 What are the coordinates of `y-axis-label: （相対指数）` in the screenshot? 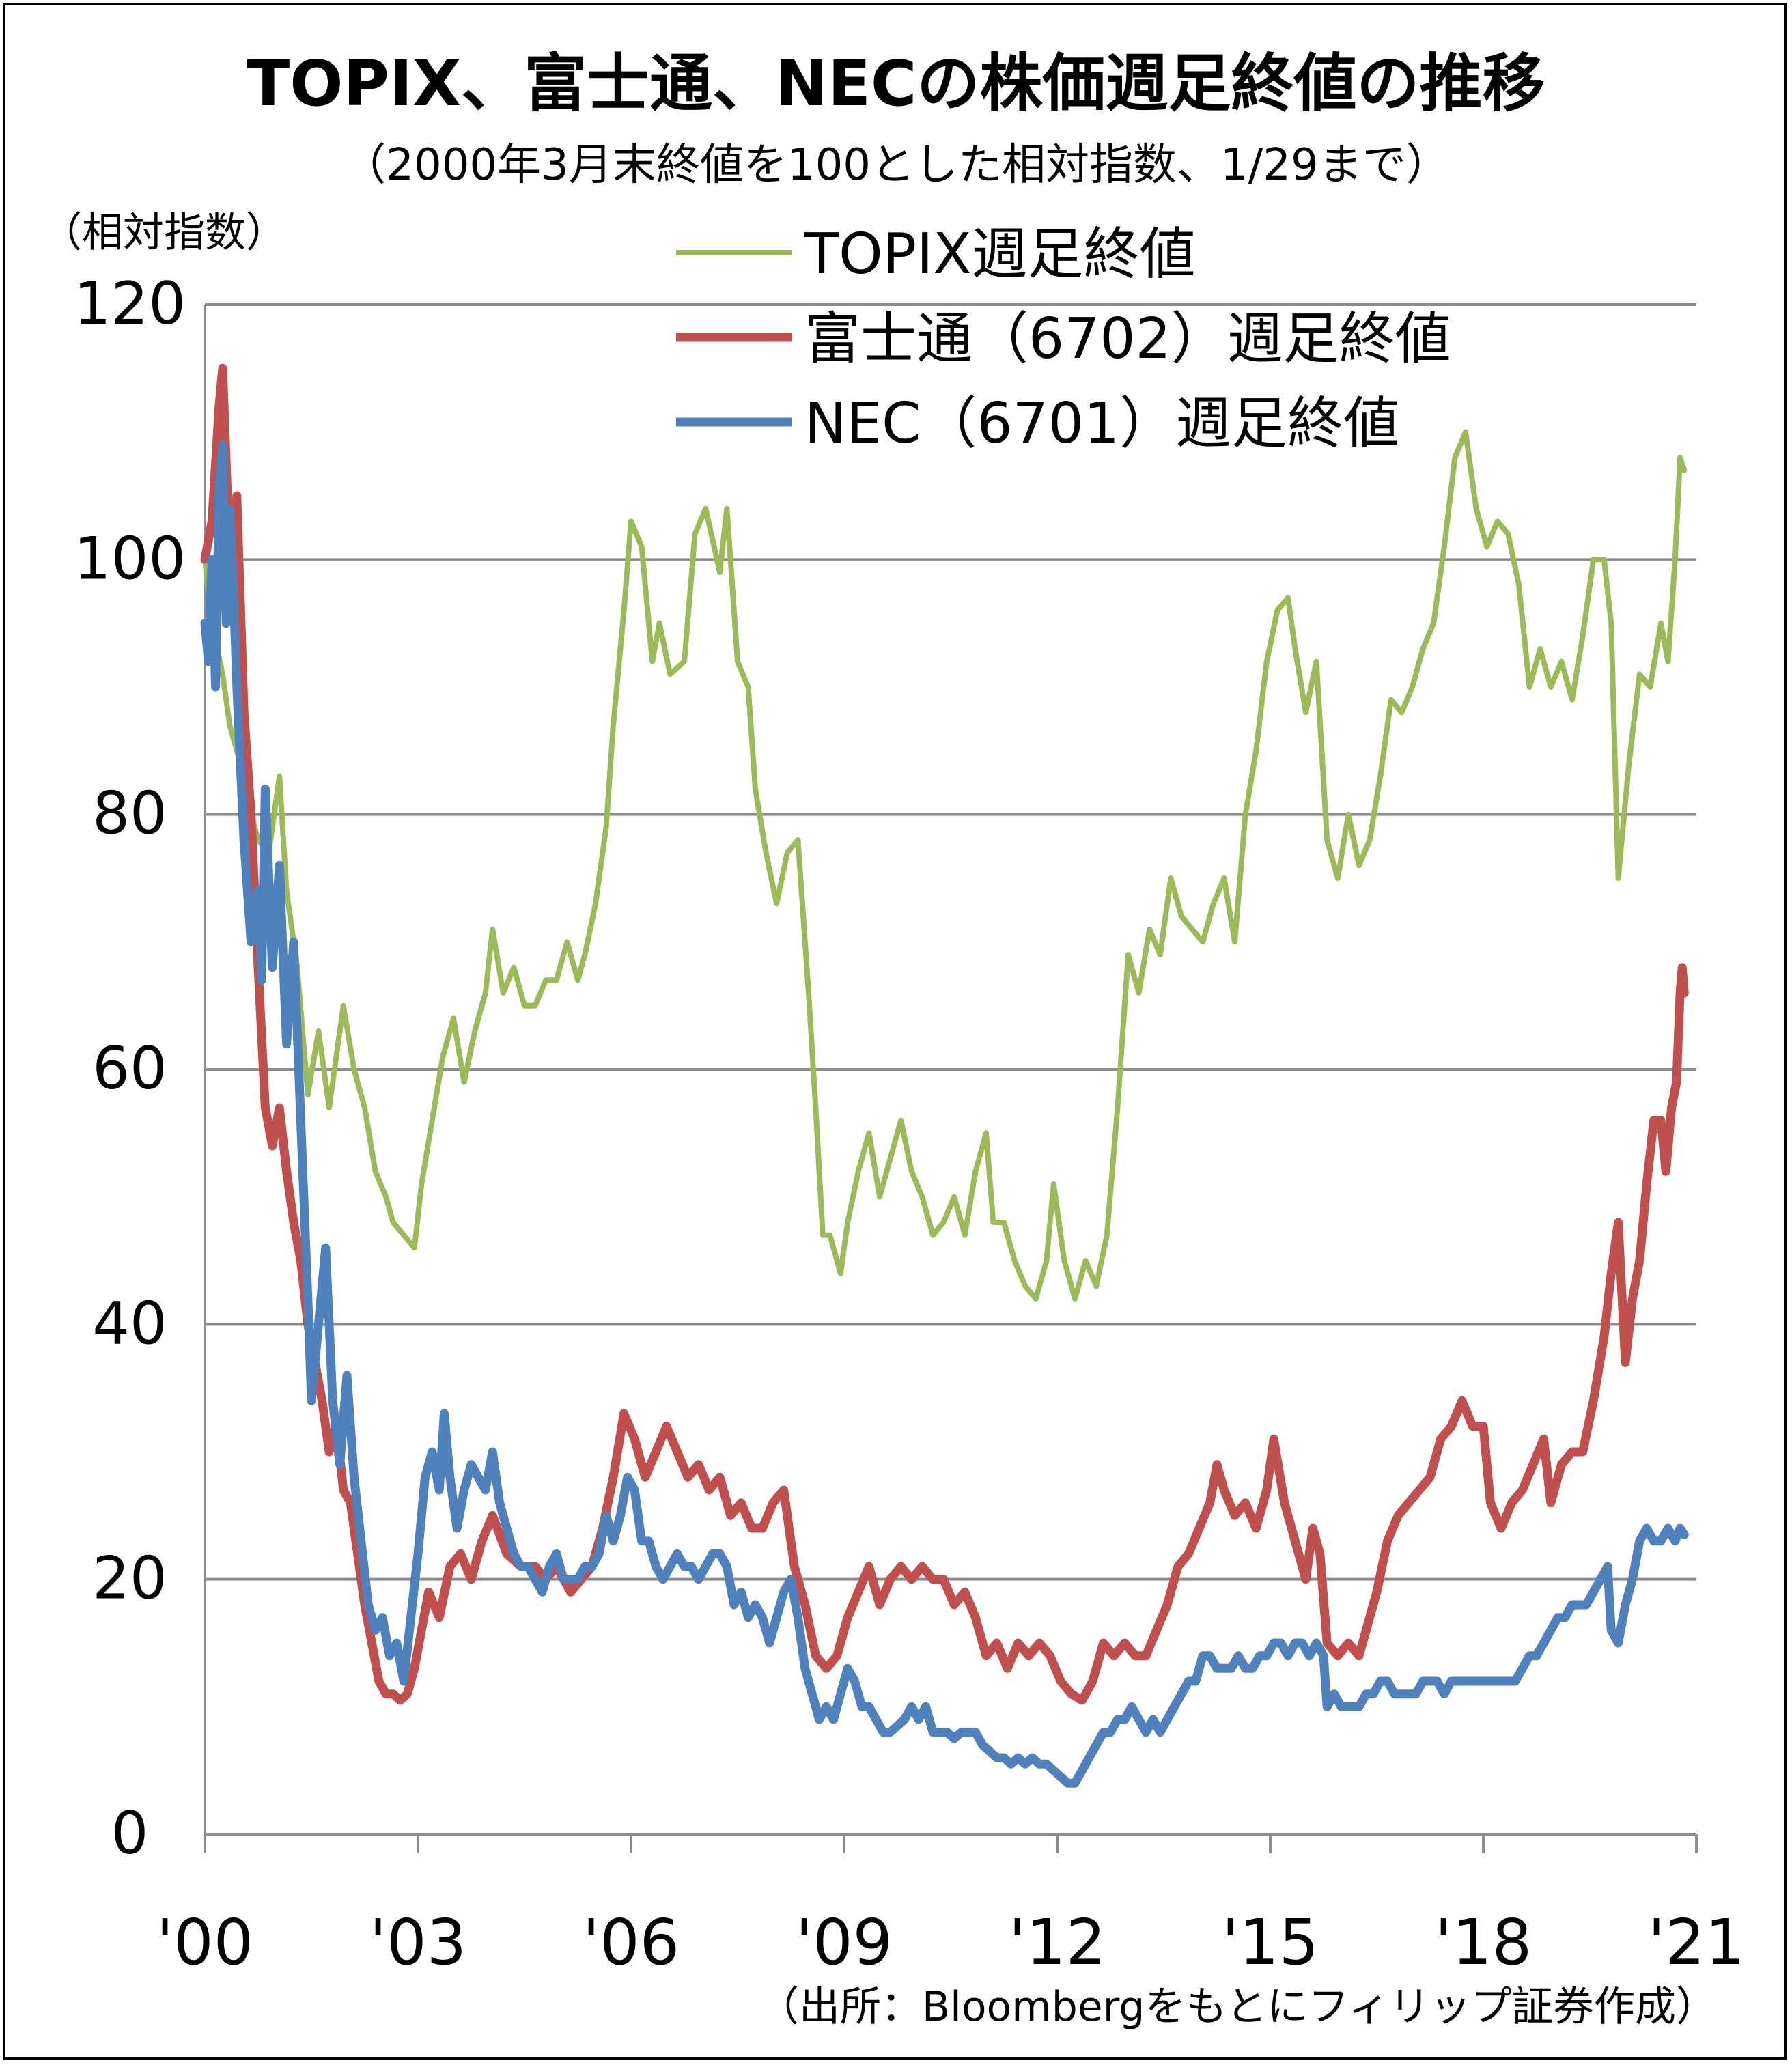 It's located at (164, 233).